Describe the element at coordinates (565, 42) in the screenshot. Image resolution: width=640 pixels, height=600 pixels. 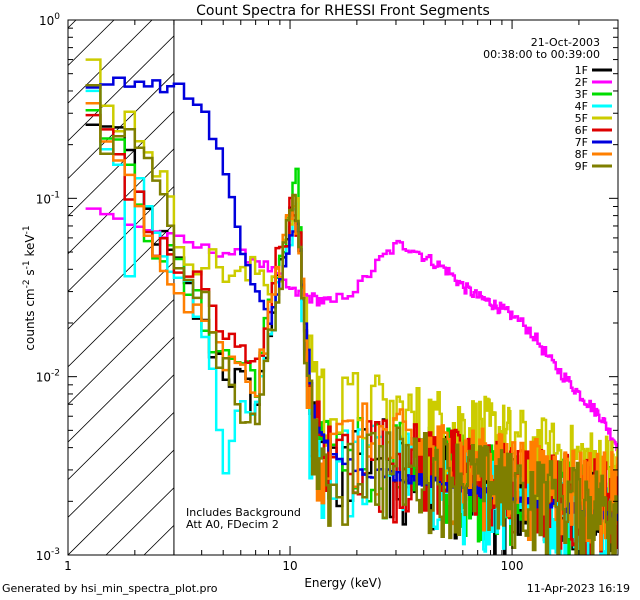
I see `date-label: 21-Oct-2003` at that location.